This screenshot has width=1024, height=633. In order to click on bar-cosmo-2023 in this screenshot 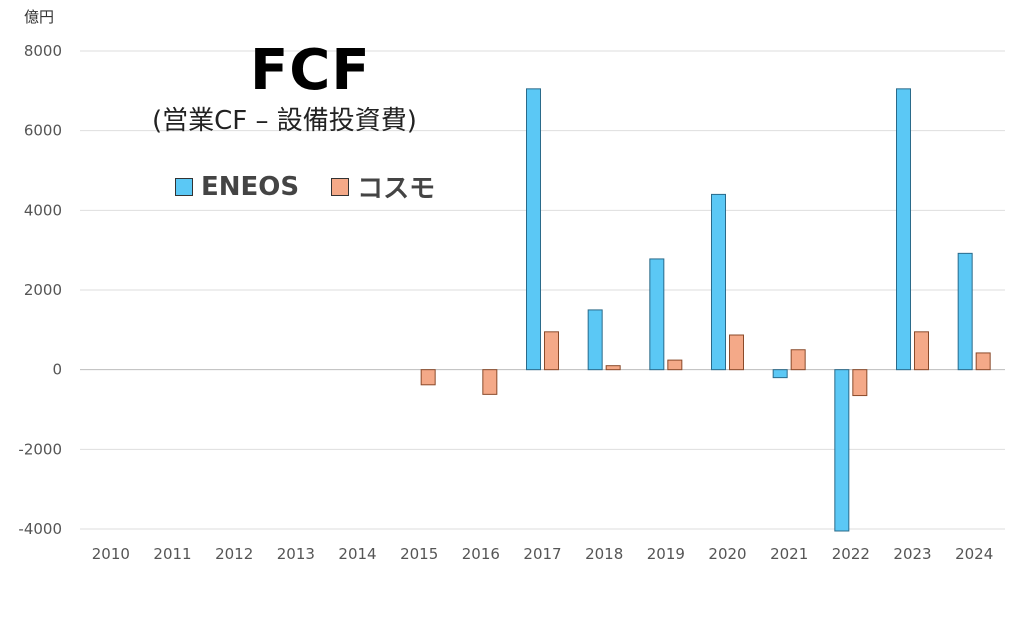, I will do `click(921, 351)`.